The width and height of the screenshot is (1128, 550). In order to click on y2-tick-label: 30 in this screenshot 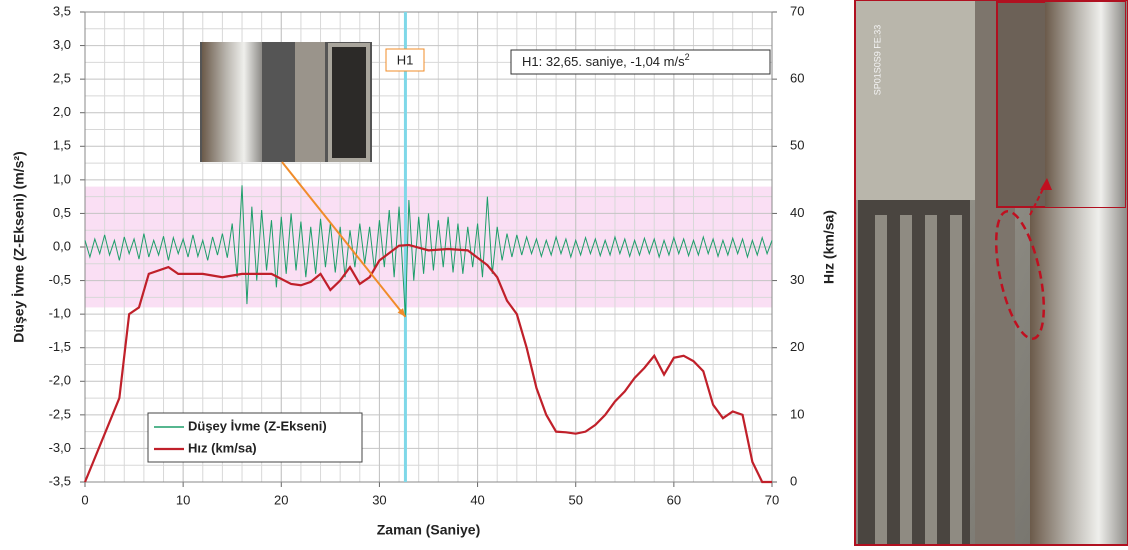, I will do `click(797, 279)`.